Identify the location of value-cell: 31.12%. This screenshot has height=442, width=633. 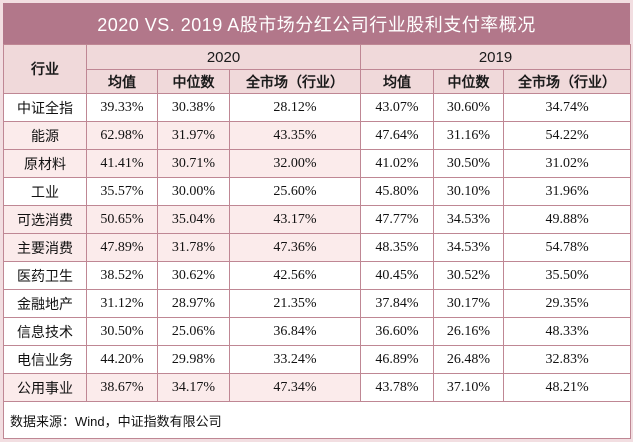
(122, 303).